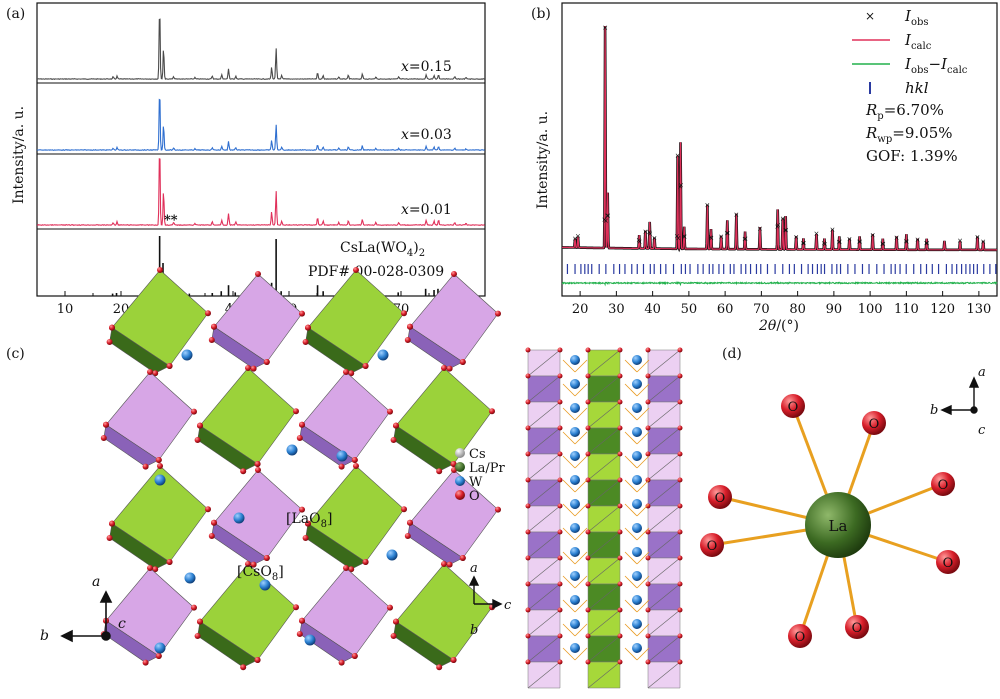 Image resolution: width=1000 pixels, height=699 pixels. I want to click on legend-atom-label: Cs, so click(477, 454).